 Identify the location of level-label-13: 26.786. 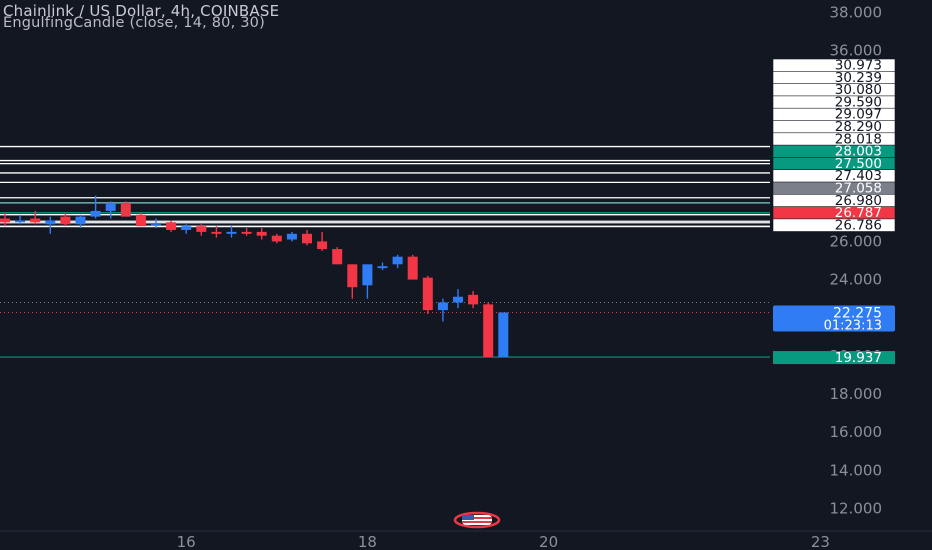
(834, 225).